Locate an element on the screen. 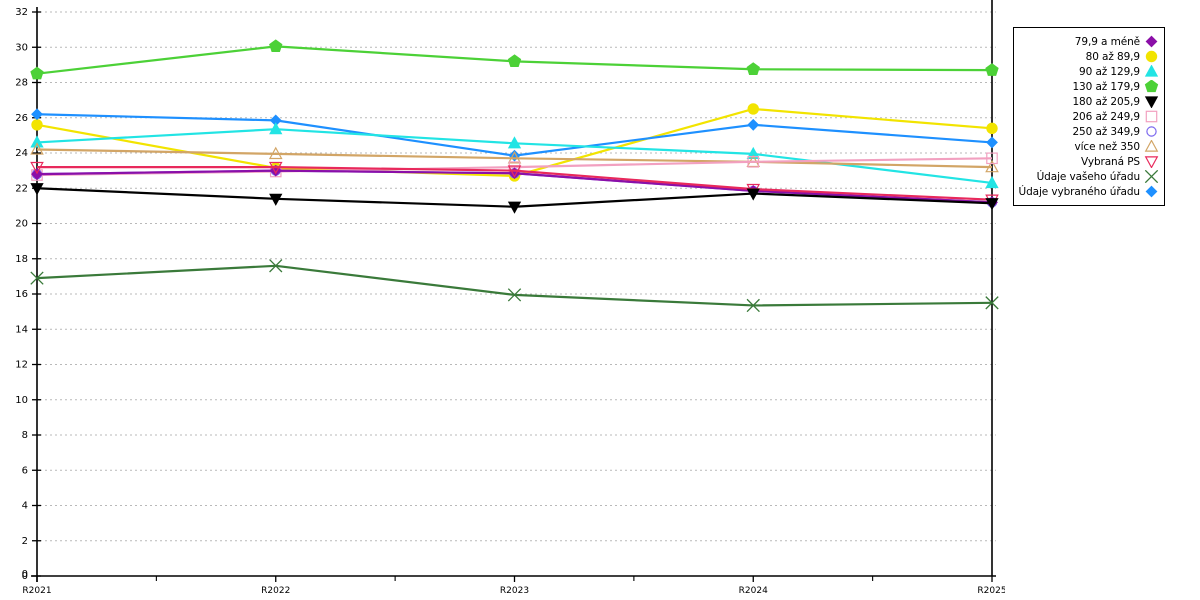  legend-item-label: 250 až 349,9 is located at coordinates (1106, 131).